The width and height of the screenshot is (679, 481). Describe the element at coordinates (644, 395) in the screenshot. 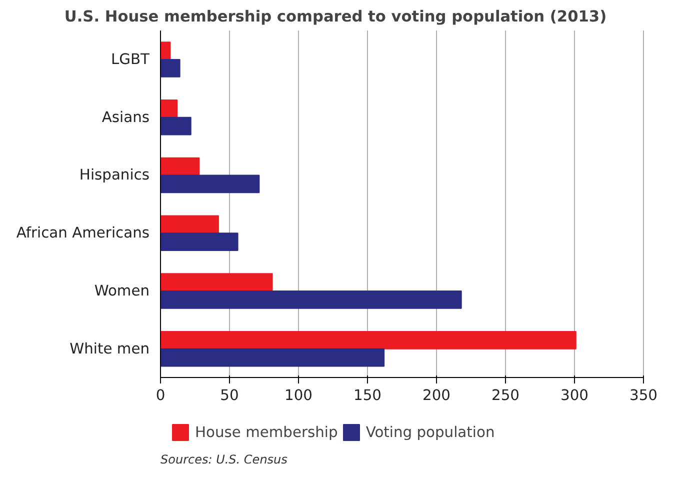

I see `x-tick-label: 350` at that location.